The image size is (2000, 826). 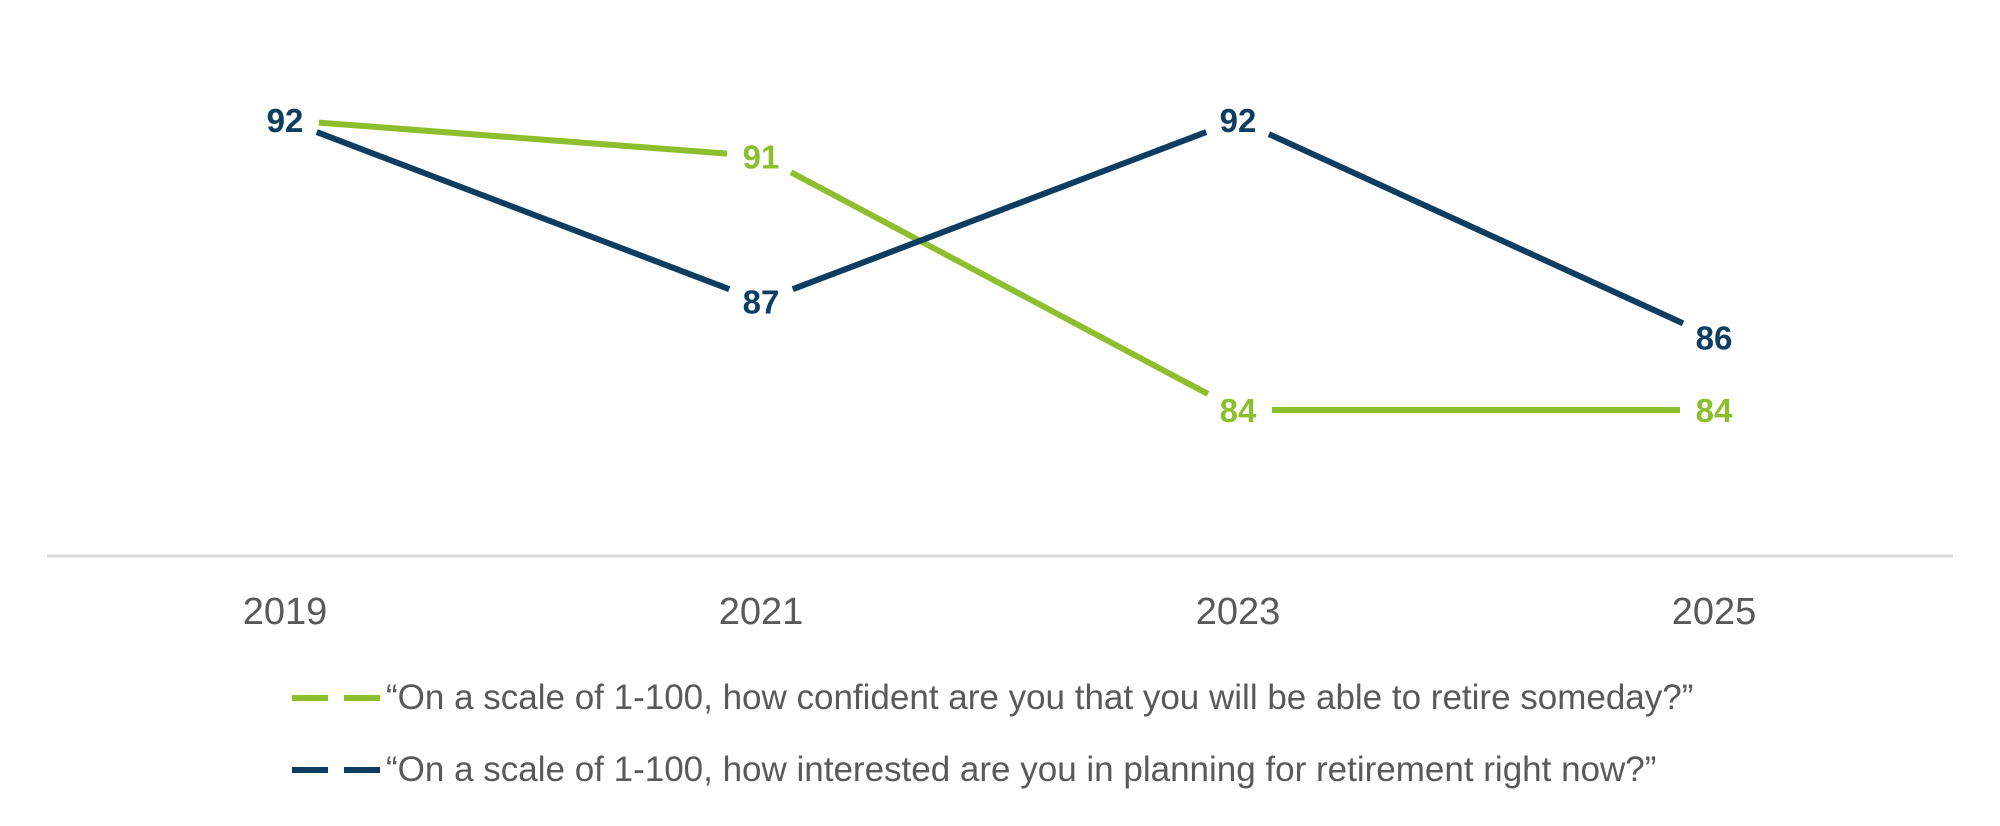 I want to click on data-label-series-1-2023: 92, so click(x=1238, y=120).